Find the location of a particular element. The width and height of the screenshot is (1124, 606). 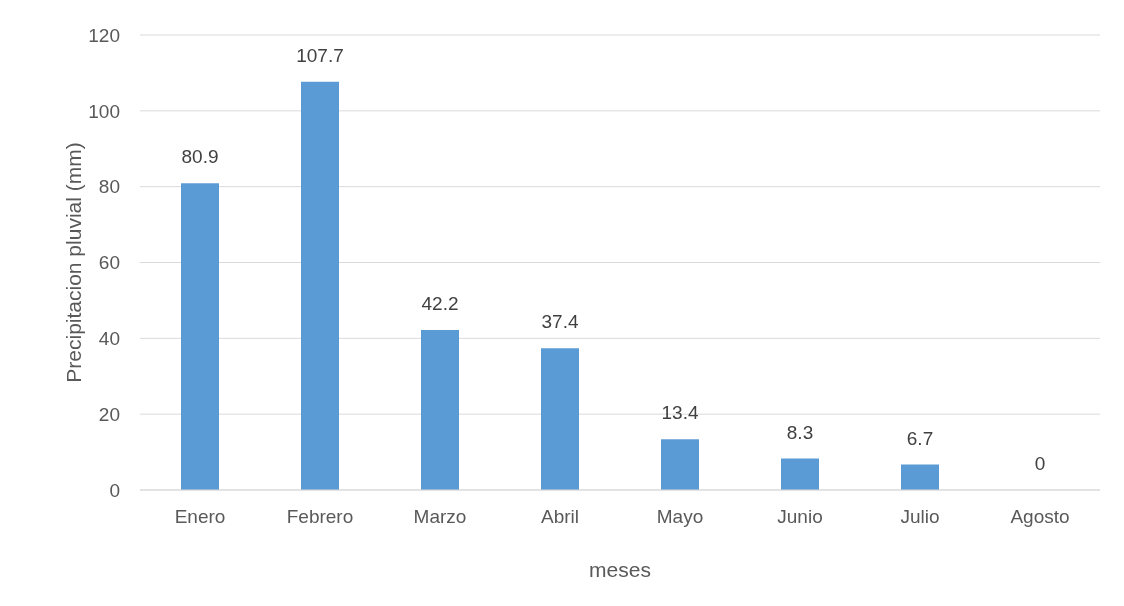

x-tick-label: Marzo is located at coordinates (440, 517).